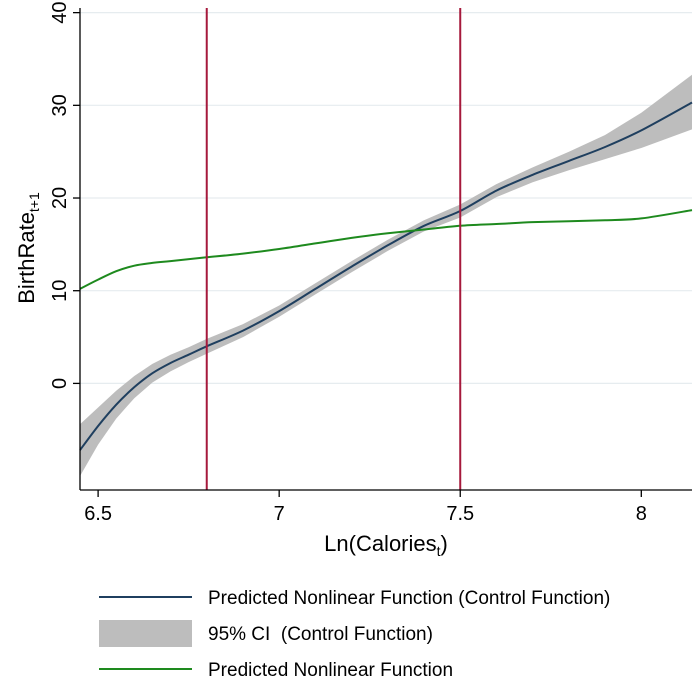 The height and width of the screenshot is (683, 696). What do you see at coordinates (279, 514) in the screenshot?
I see `x-tick-label: 7` at bounding box center [279, 514].